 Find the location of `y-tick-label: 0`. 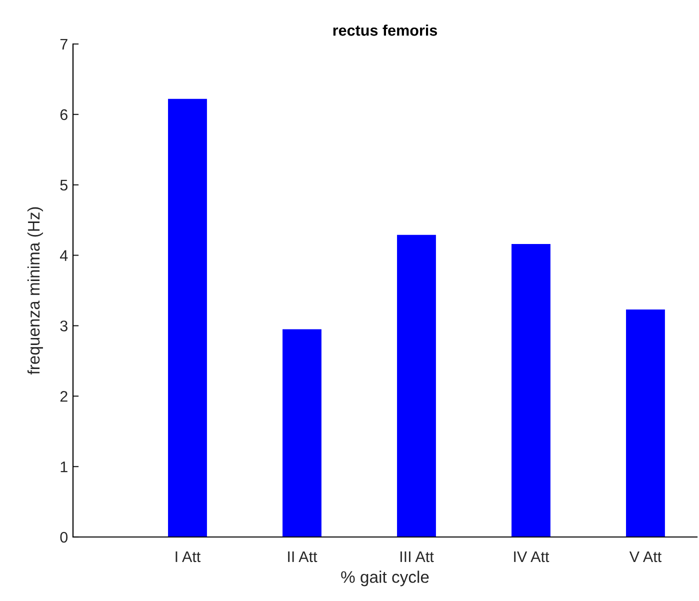

y-tick-label: 0 is located at coordinates (64, 537).